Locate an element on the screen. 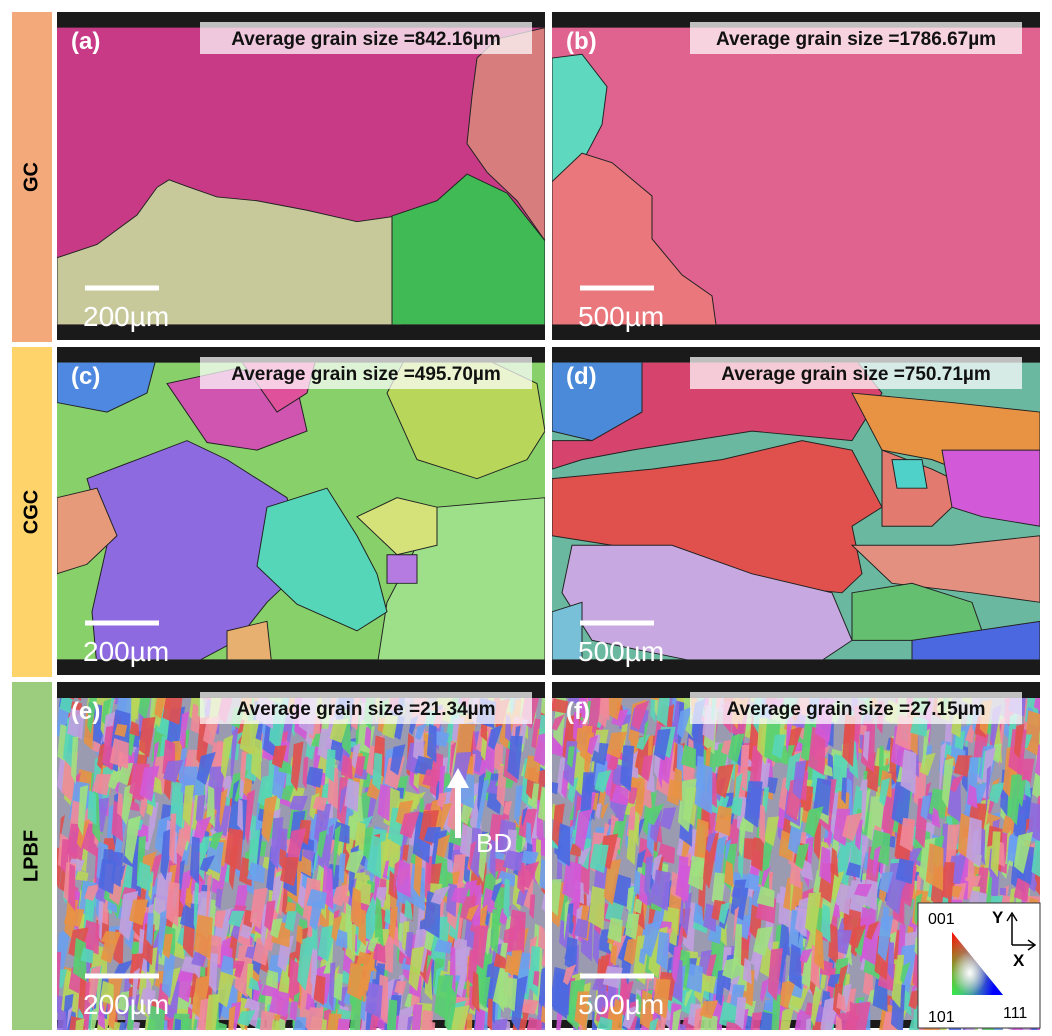 The width and height of the screenshot is (1052, 1036). legend-corner: 111 is located at coordinates (1015, 1013).